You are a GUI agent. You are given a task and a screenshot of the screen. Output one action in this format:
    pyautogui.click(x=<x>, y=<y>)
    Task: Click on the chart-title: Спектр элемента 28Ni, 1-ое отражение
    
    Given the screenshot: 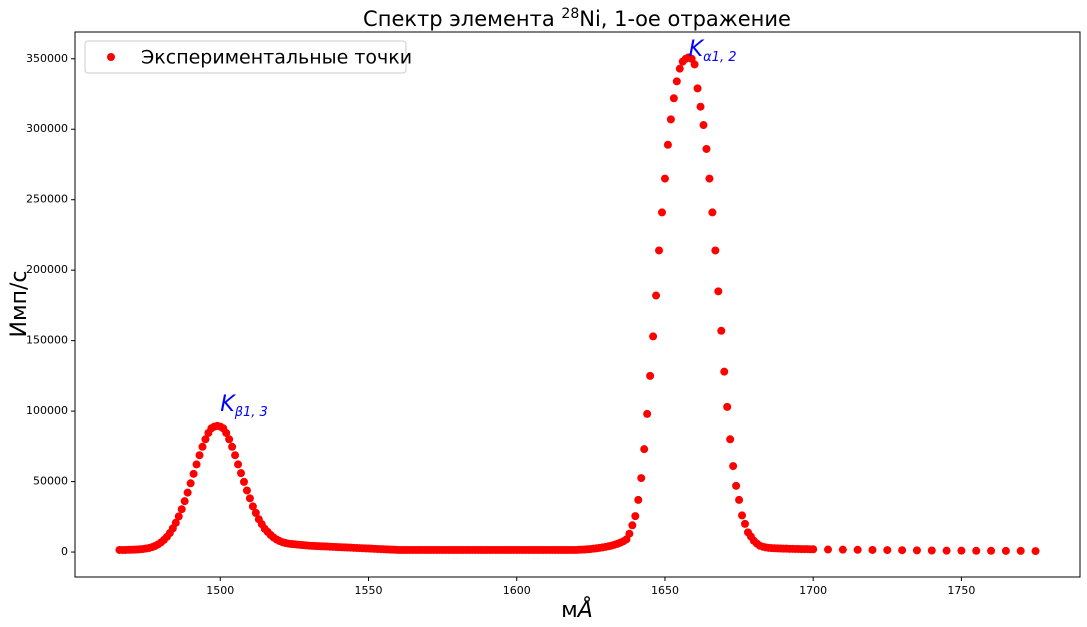 What is the action you would take?
    pyautogui.click(x=577, y=18)
    